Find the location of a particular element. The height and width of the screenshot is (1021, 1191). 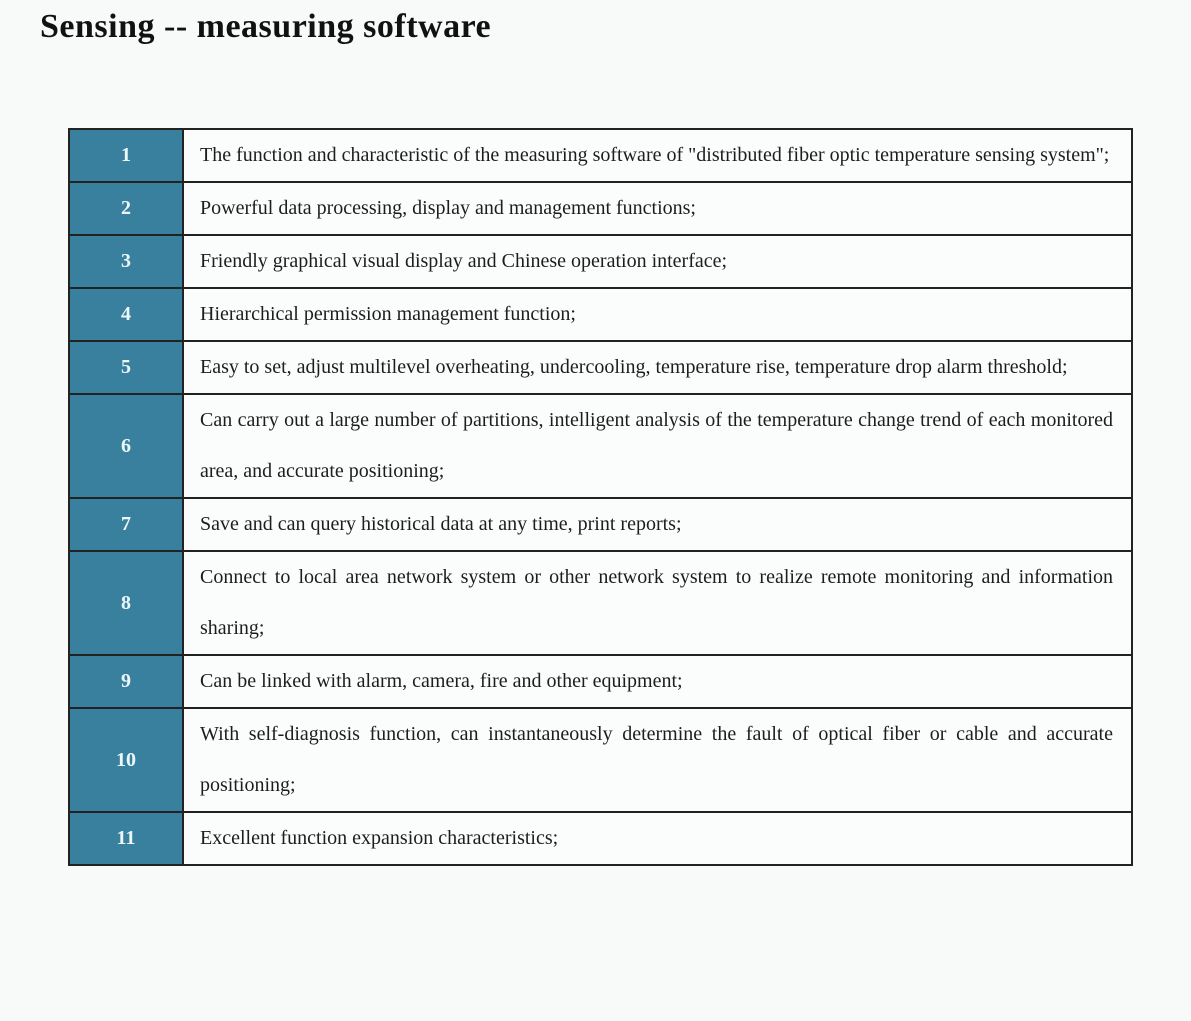

row-number-cell: 9 is located at coordinates (126, 681).